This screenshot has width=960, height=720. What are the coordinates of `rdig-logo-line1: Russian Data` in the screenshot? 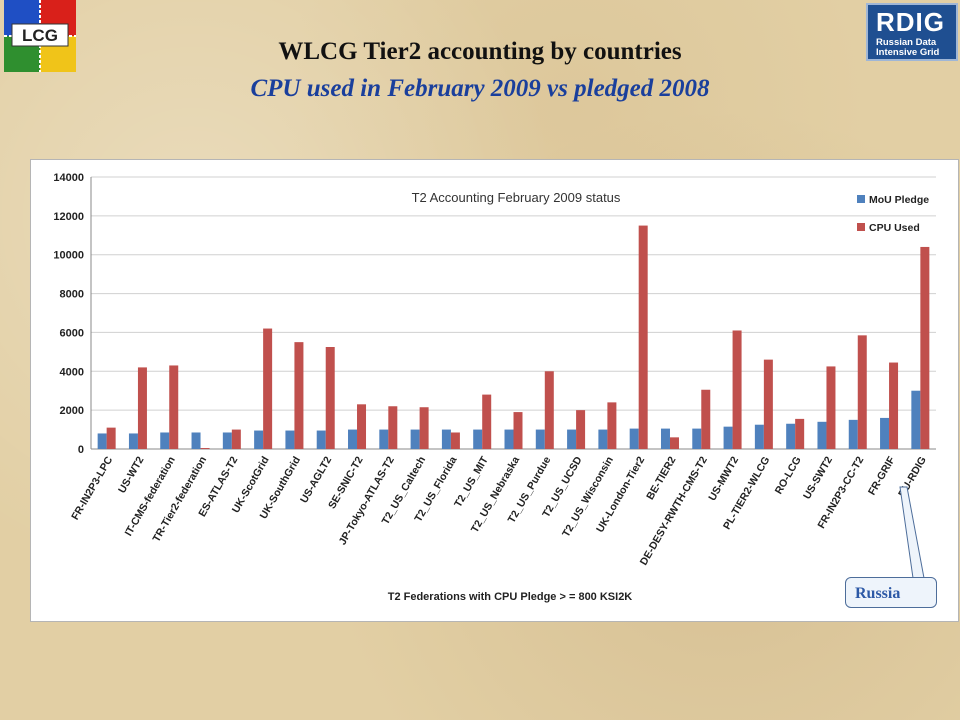 It's located at (906, 42).